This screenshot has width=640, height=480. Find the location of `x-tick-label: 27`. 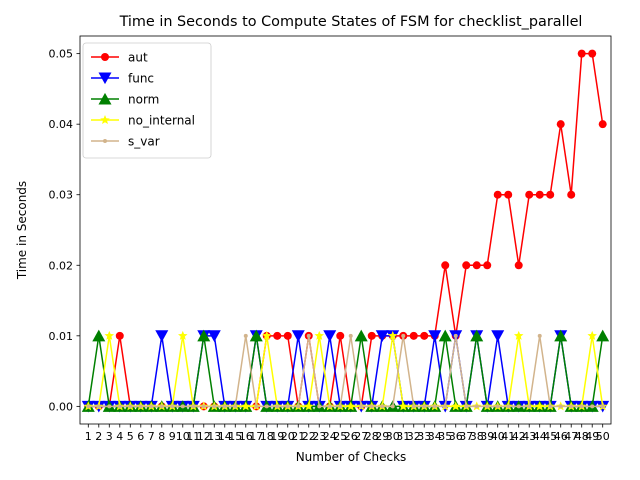

x-tick-label: 27 is located at coordinates (361, 436).